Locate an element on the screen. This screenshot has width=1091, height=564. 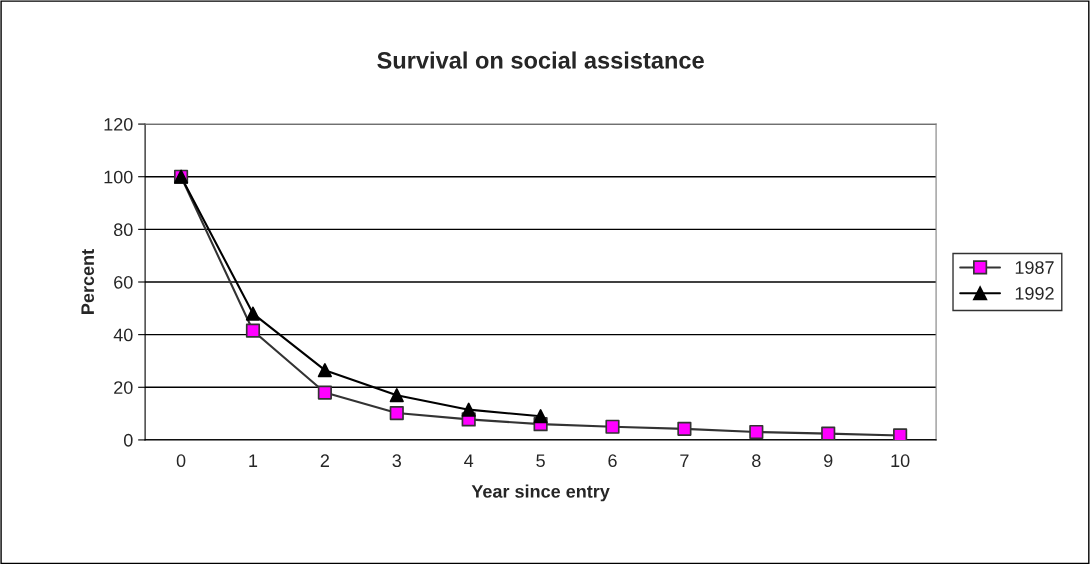
y-tick-label: 0 is located at coordinates (128, 440).